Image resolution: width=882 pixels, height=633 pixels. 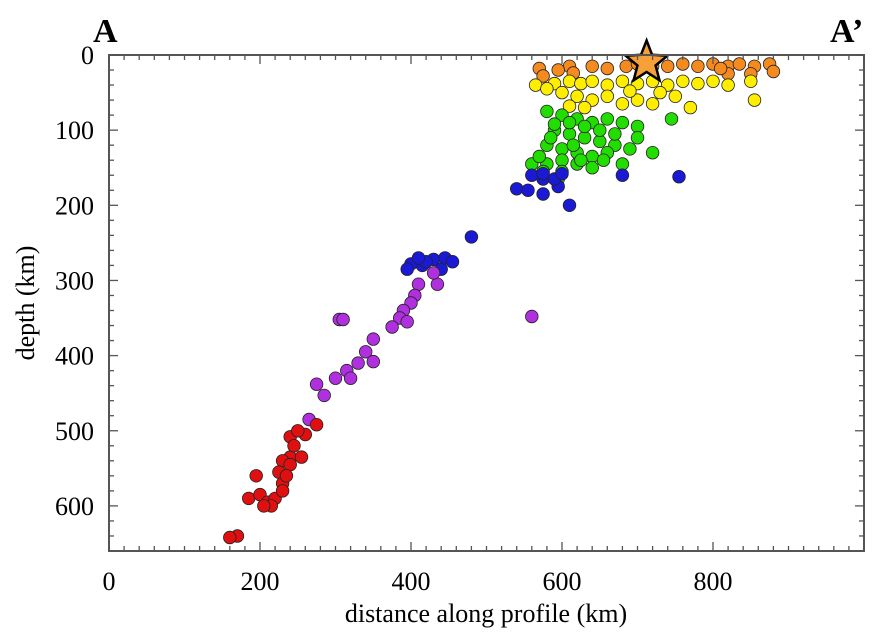 What do you see at coordinates (713, 581) in the screenshot?
I see `x-tick-label: 800` at bounding box center [713, 581].